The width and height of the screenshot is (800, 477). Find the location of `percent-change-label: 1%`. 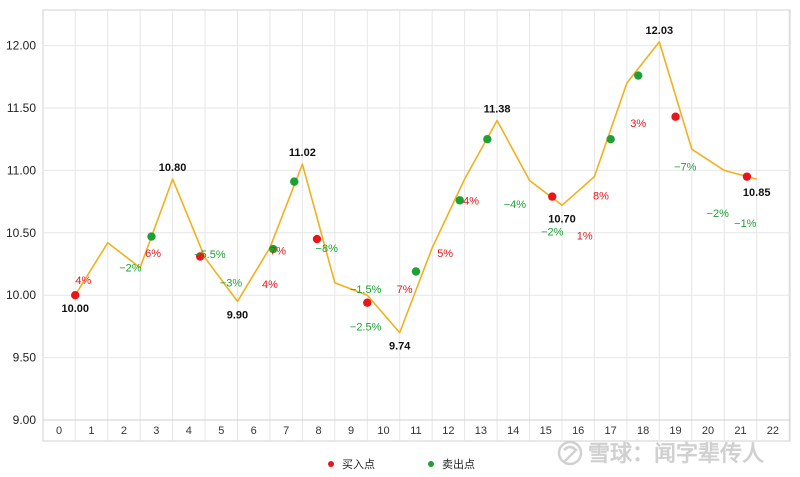

percent-change-label: 1% is located at coordinates (585, 236).